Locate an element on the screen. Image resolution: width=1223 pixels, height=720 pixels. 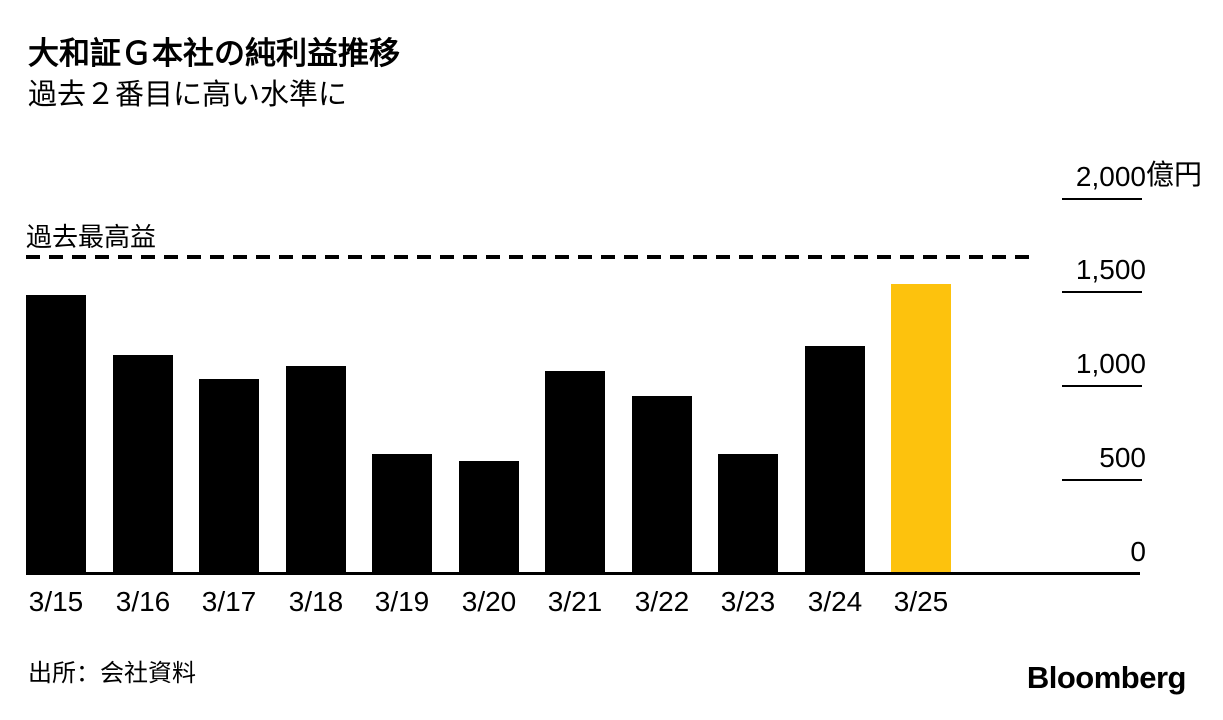
x-axis-label-3/24: 3/24 is located at coordinates (835, 601).